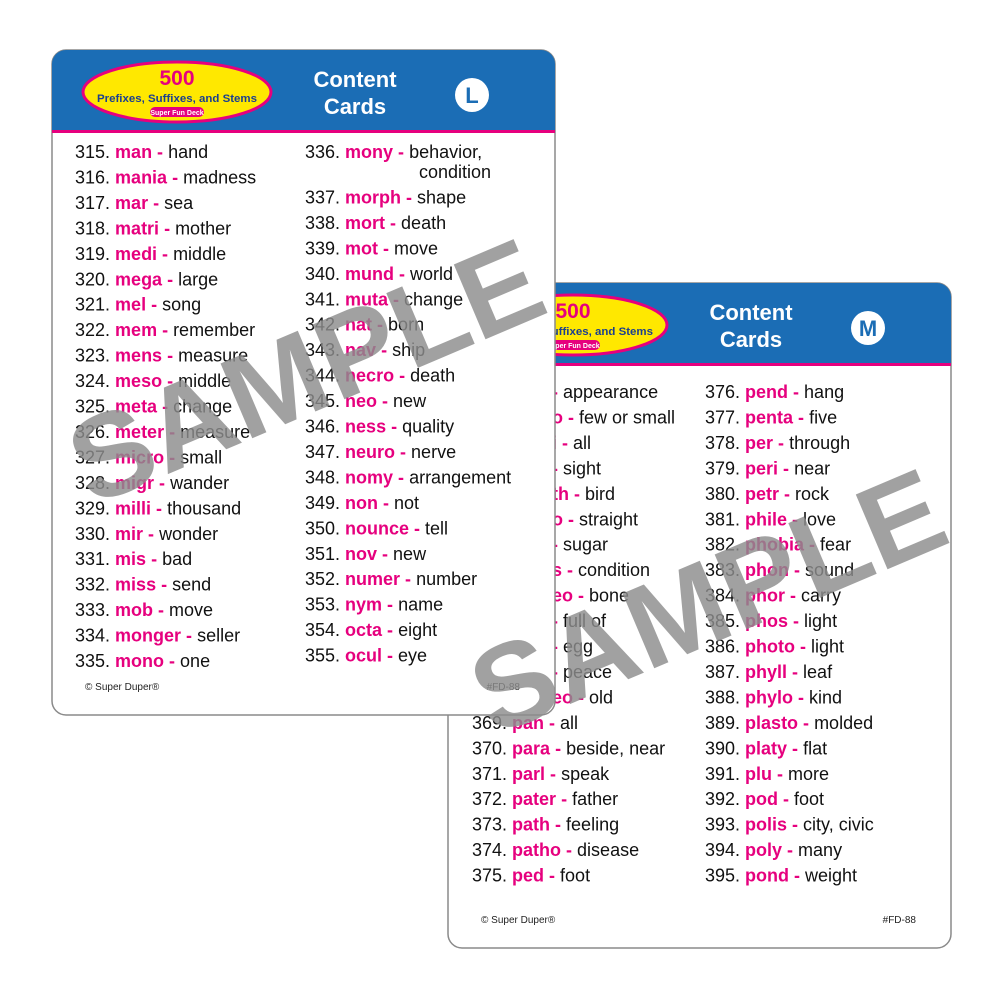 The width and height of the screenshot is (1000, 1000). I want to click on entry: 315. man - hand, so click(141, 152).